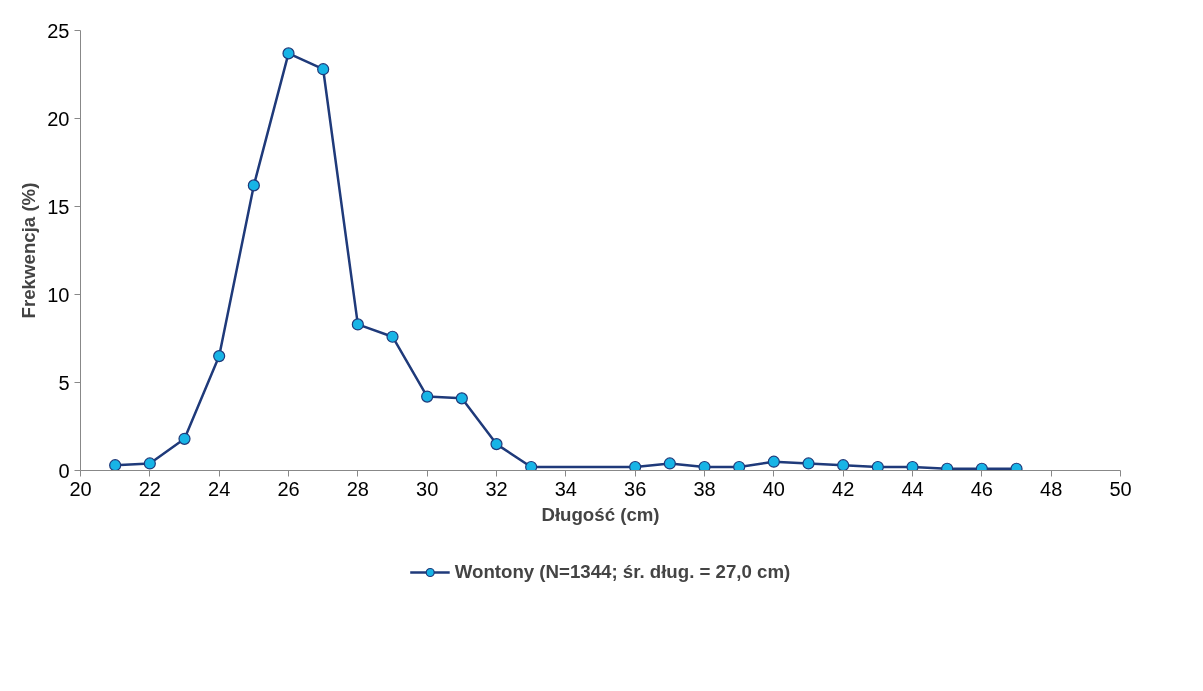  Describe the element at coordinates (635, 488) in the screenshot. I see `x-tick-label: 36` at that location.